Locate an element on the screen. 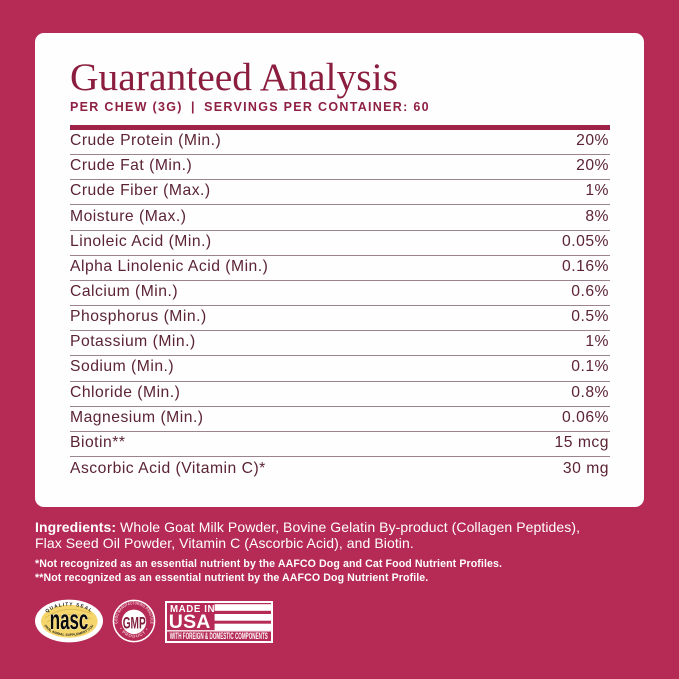 This screenshot has width=679, height=679. svg-text: GMP is located at coordinates (134, 622).